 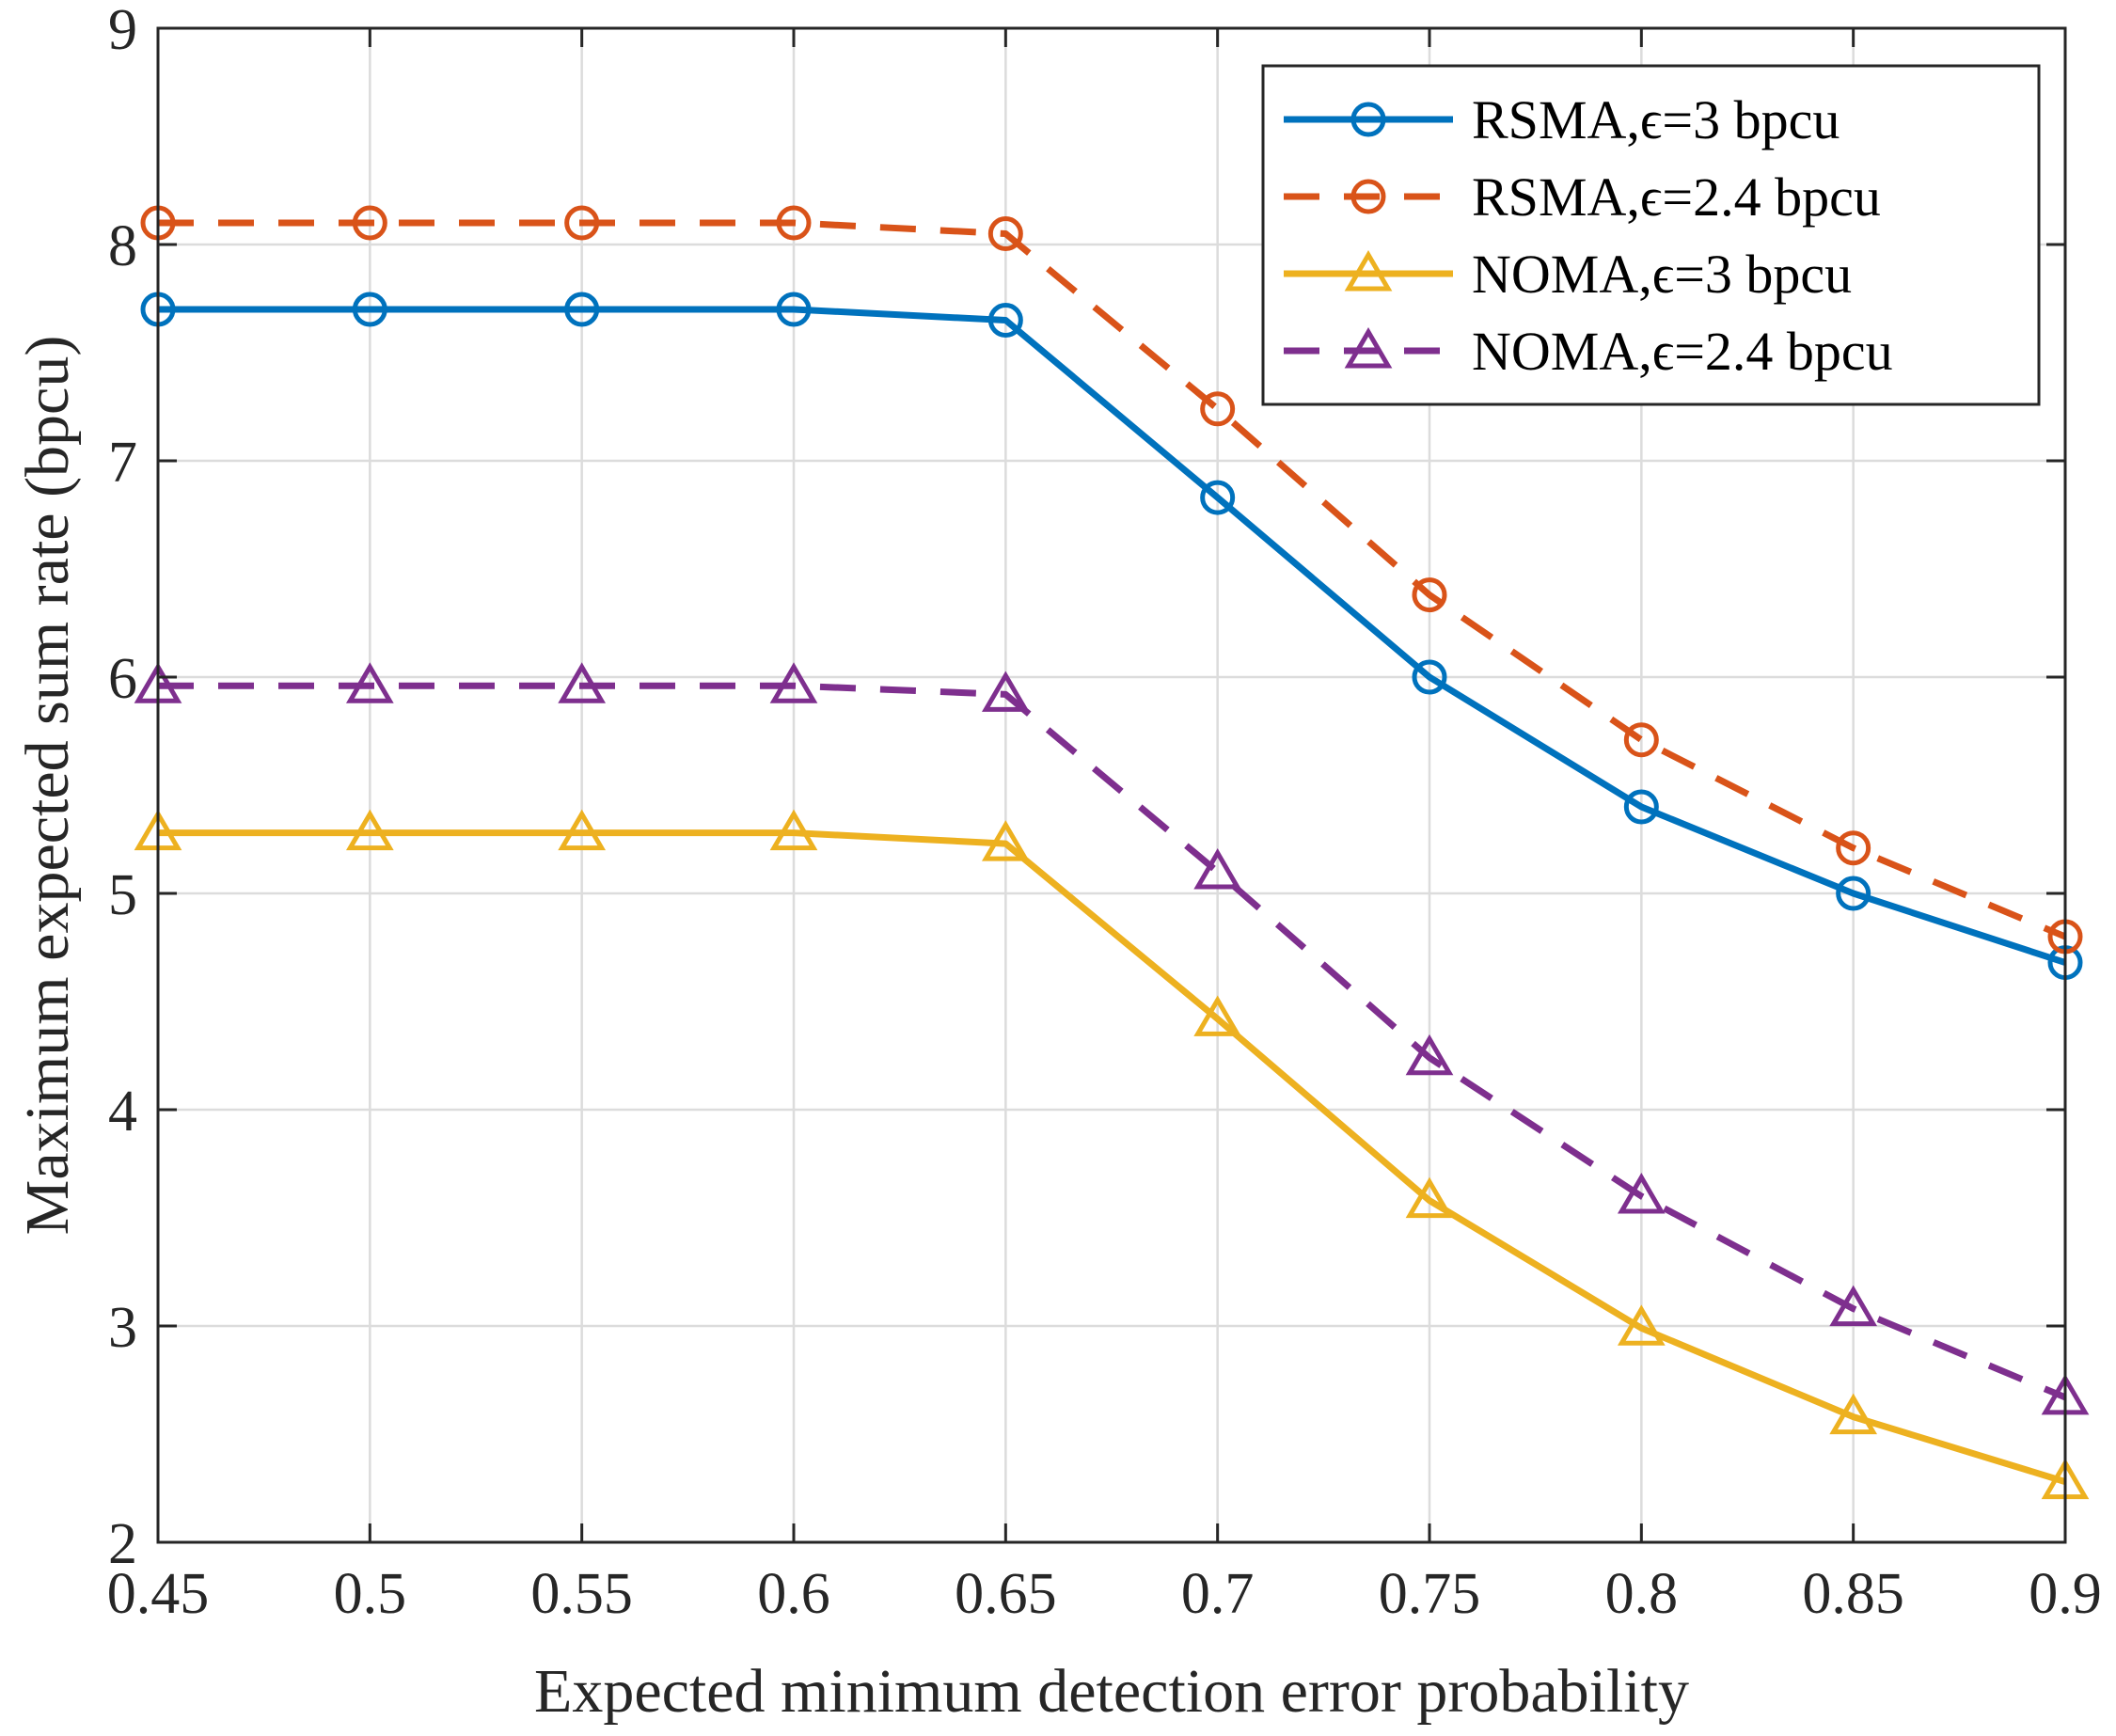 What do you see at coordinates (581, 1594) in the screenshot?
I see `x-tick-label: 0.55` at bounding box center [581, 1594].